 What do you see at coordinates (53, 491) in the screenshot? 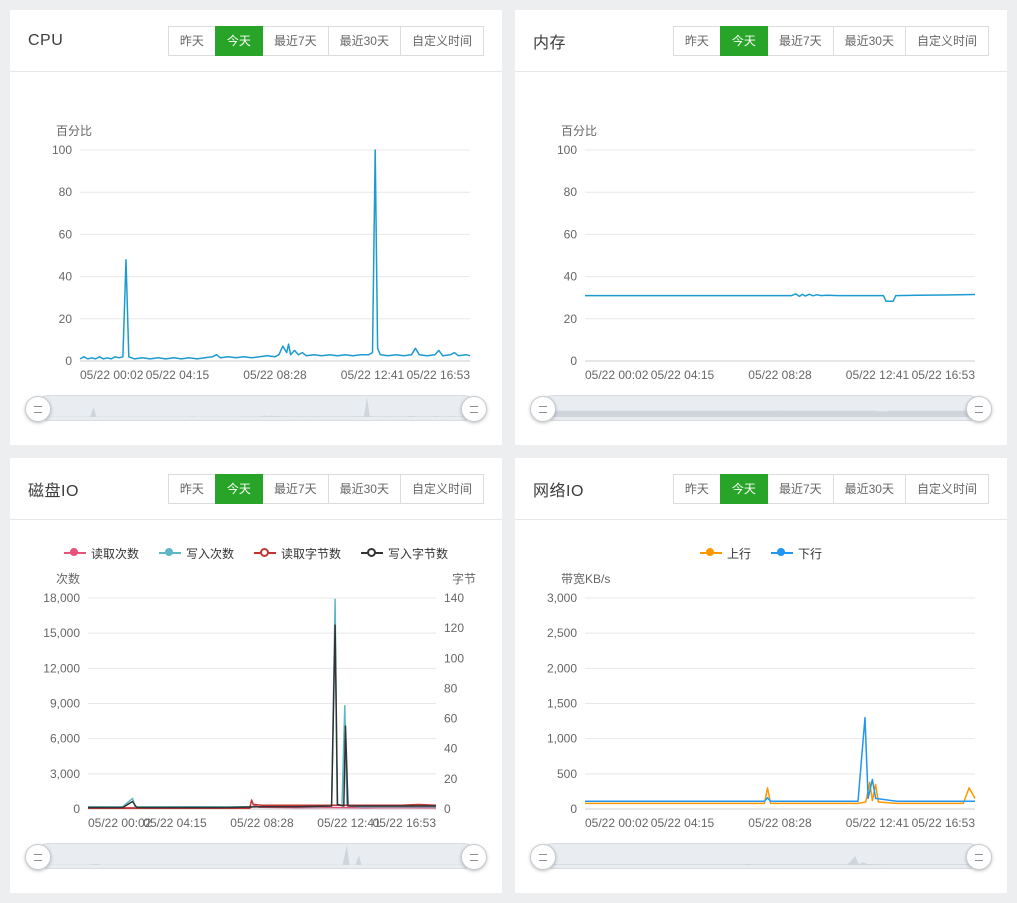
I see `panel-title: 磁盘IO` at bounding box center [53, 491].